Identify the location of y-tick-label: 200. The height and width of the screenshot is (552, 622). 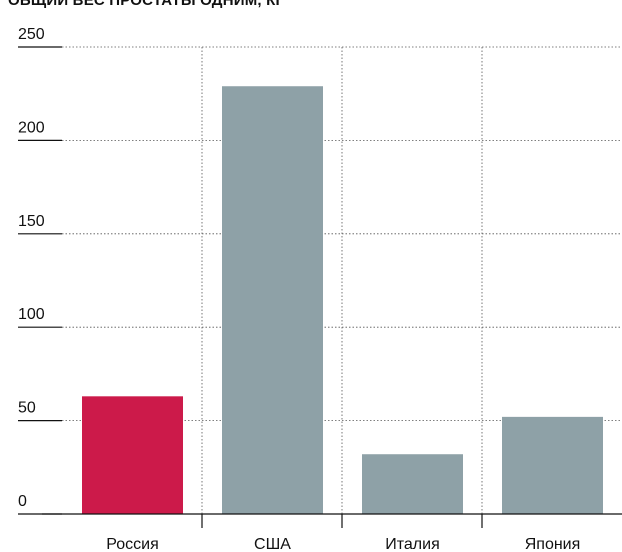
(31, 127).